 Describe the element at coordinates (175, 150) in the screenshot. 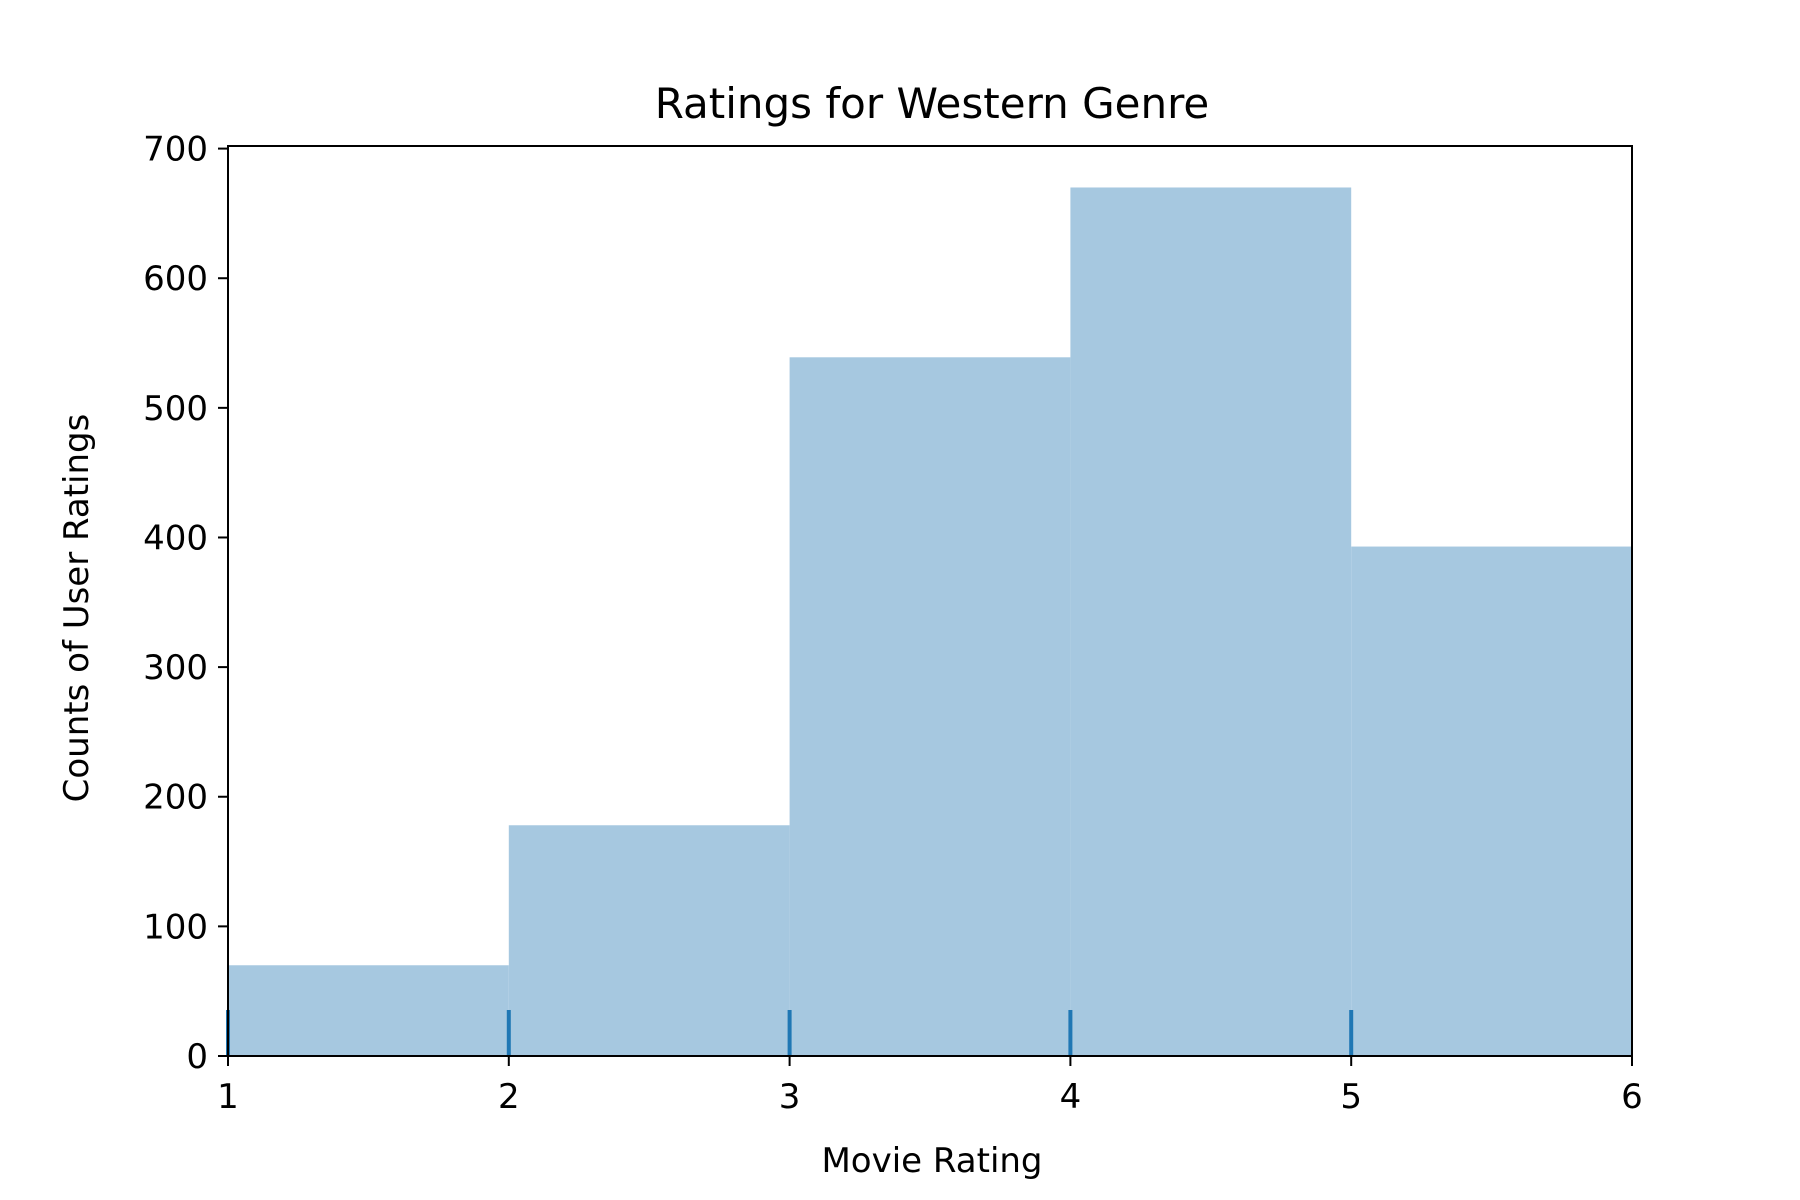

I see `y-tick-label: 700` at that location.